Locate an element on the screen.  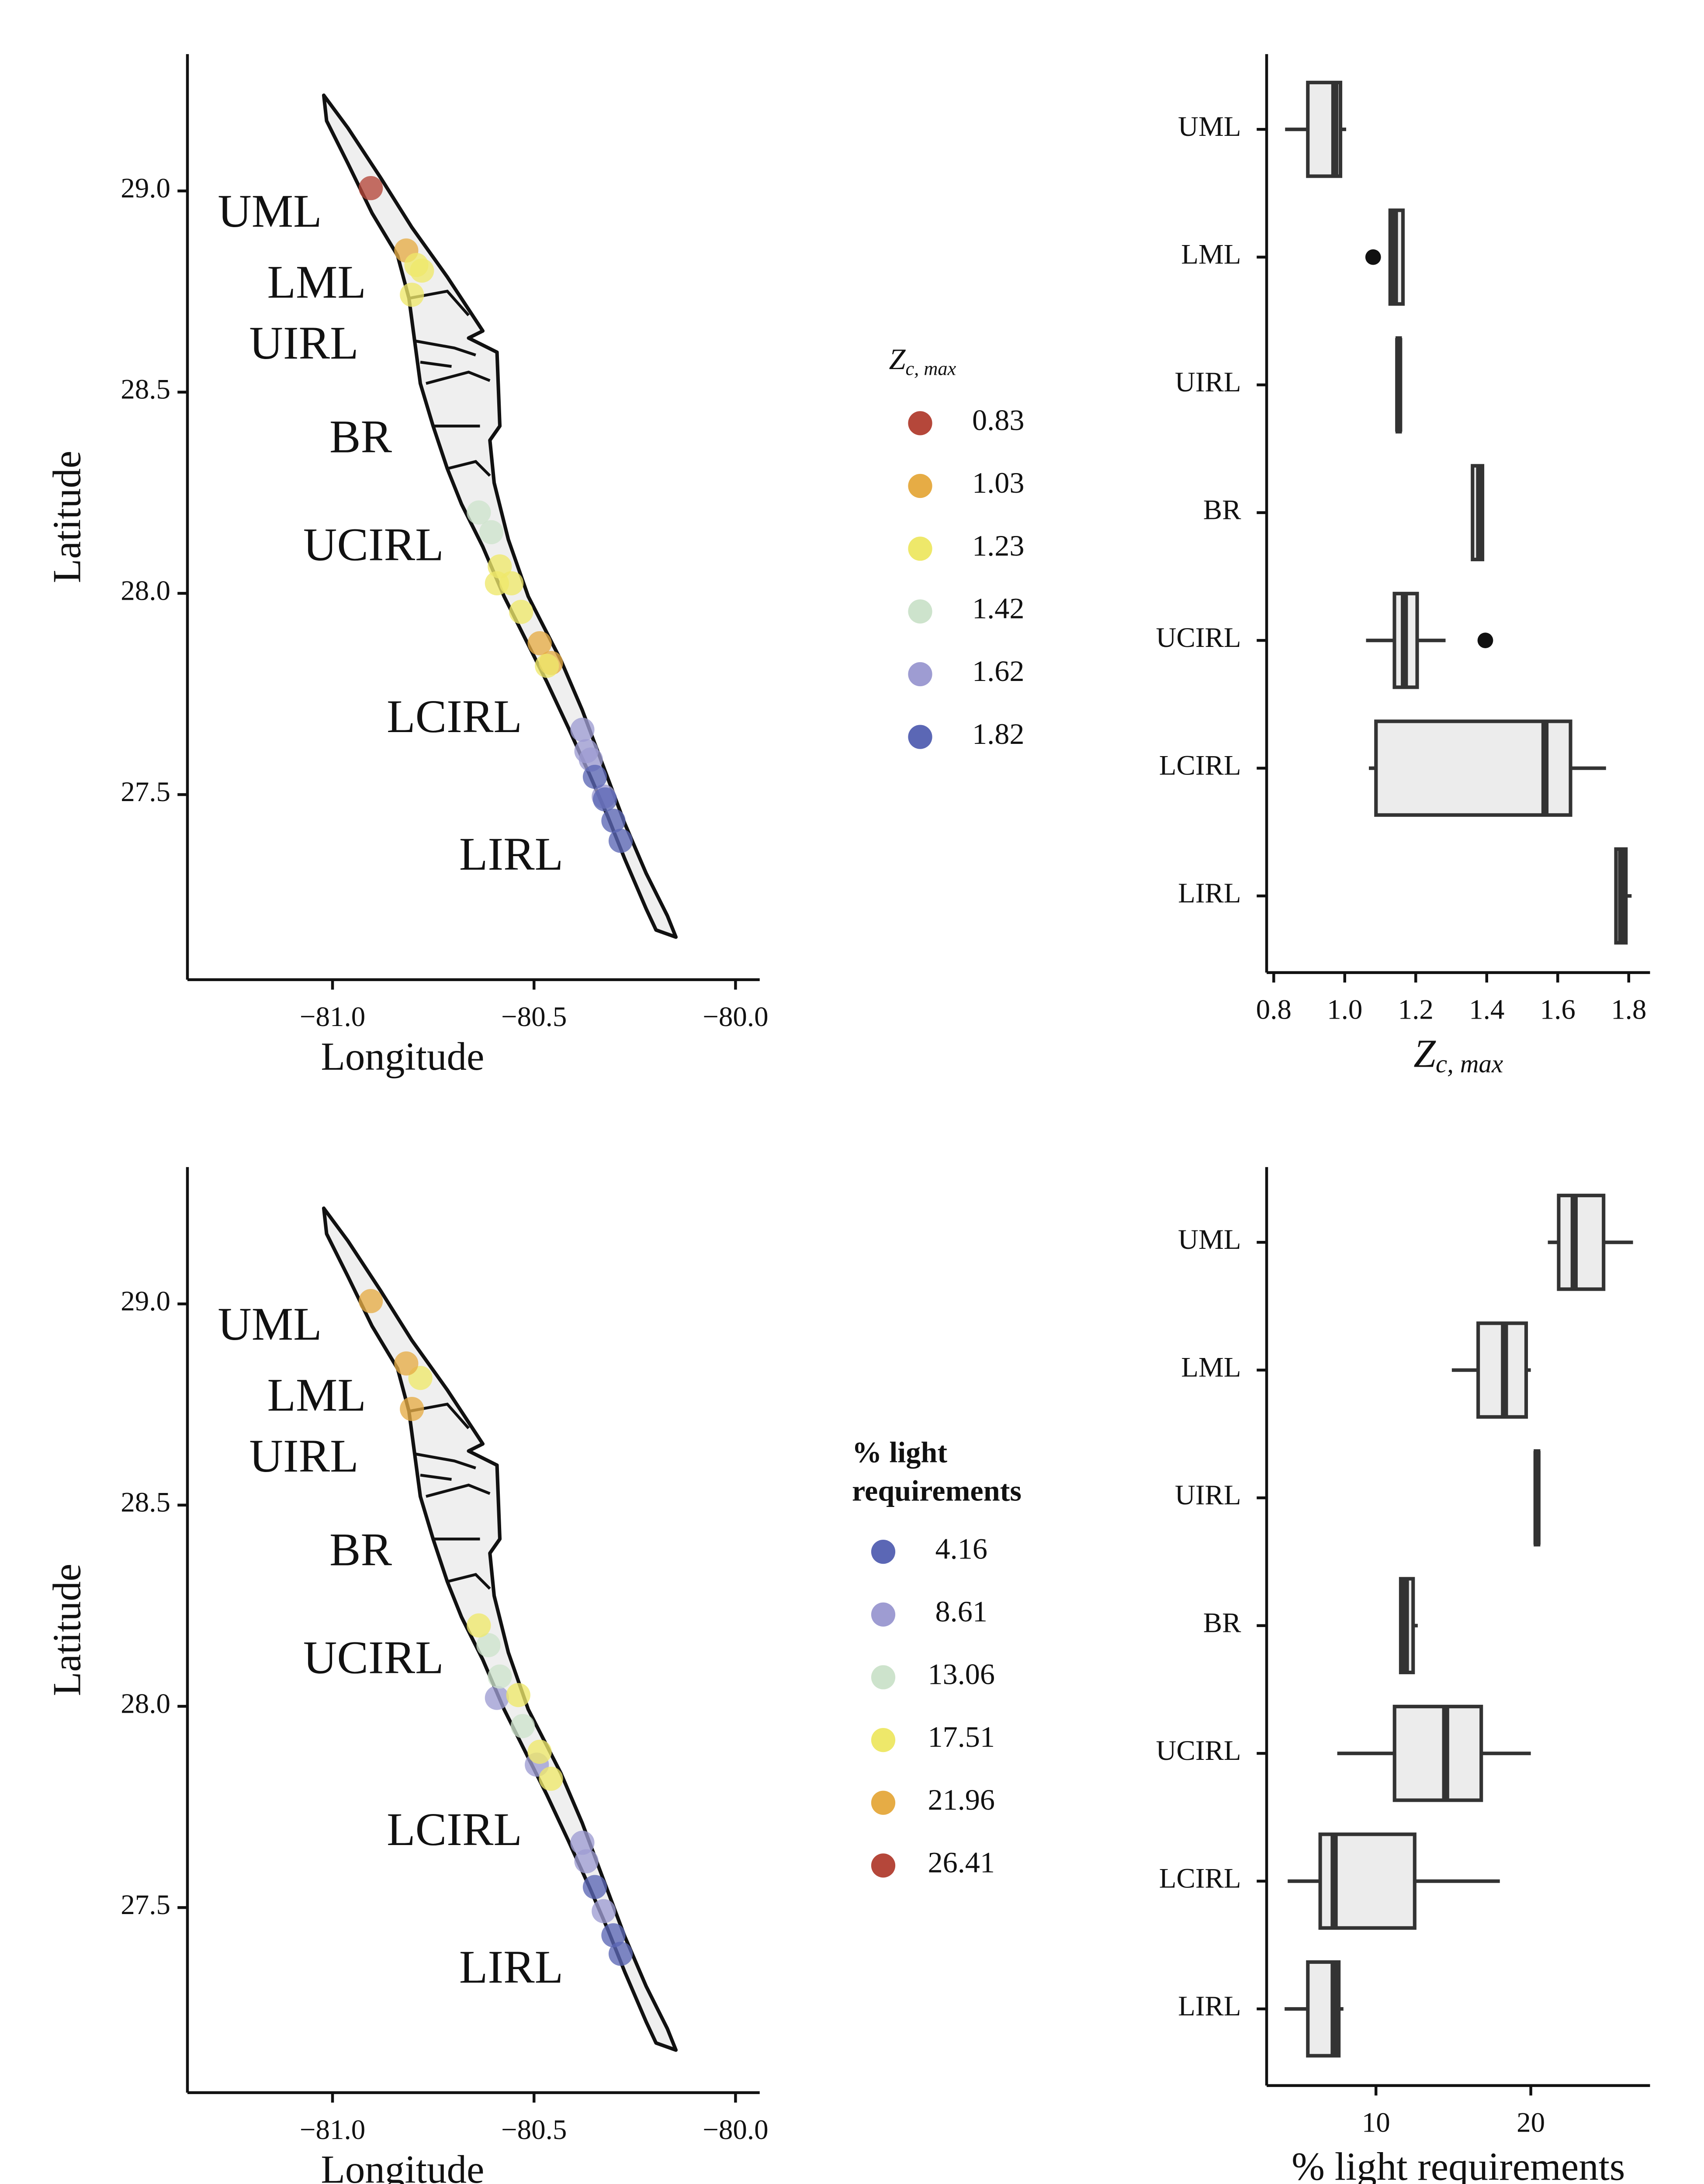
legend-label: 1.03 is located at coordinates (998, 482).